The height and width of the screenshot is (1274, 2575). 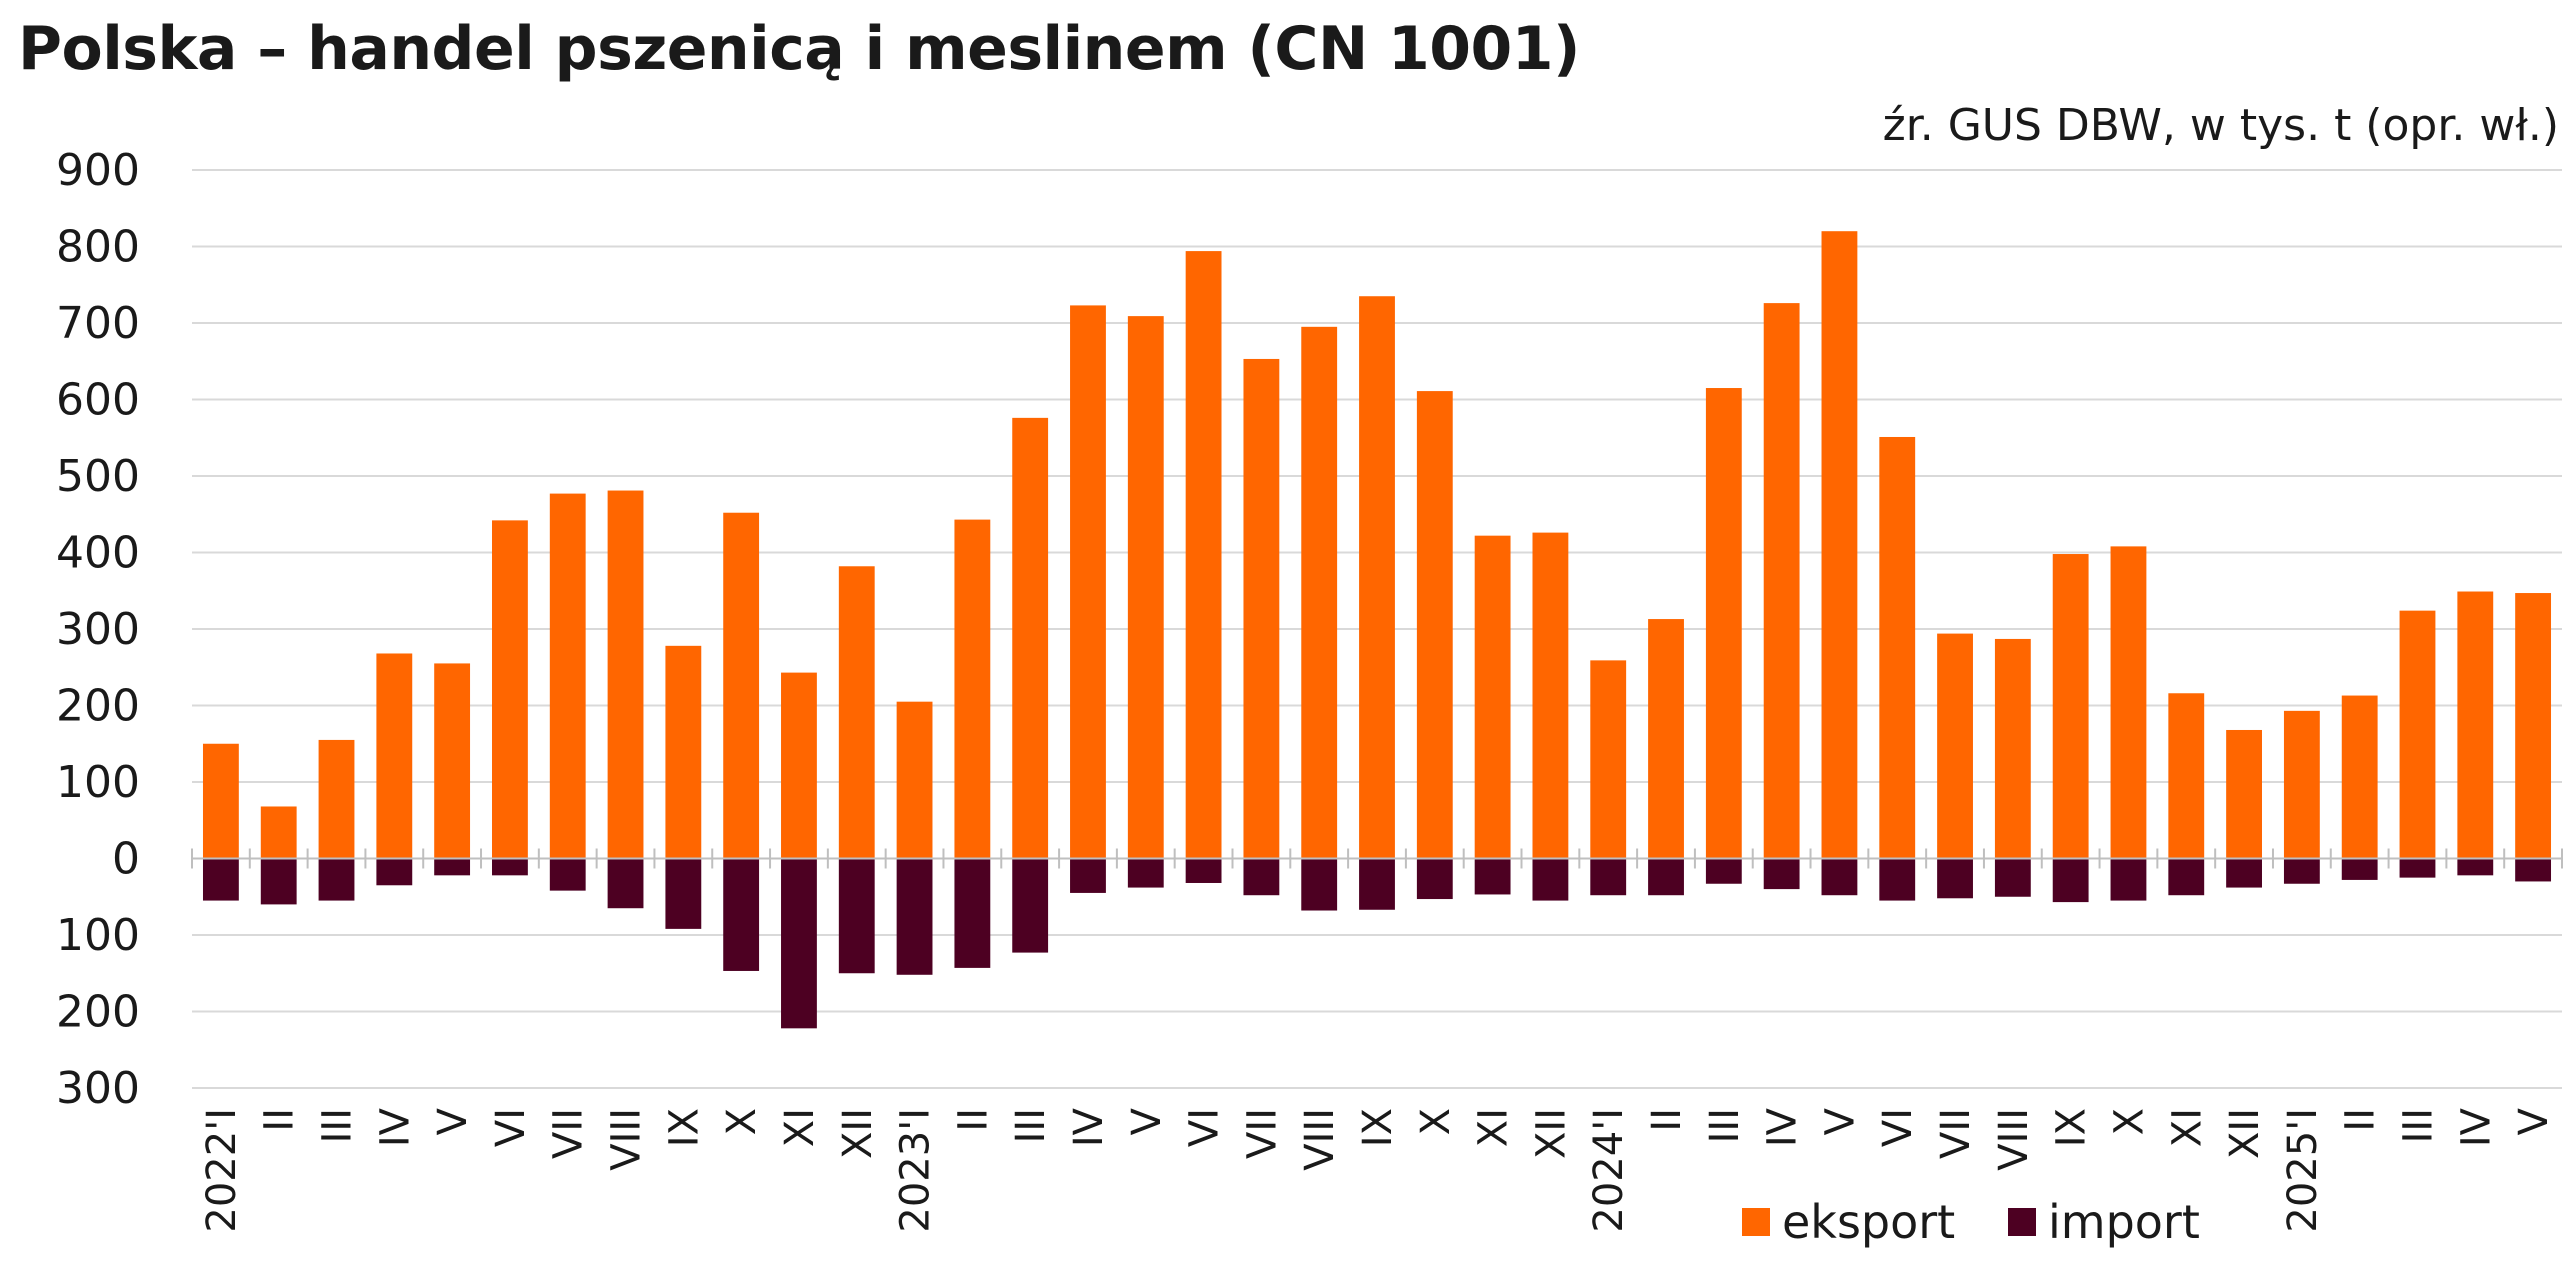 I want to click on x-tick-label: V, so click(x=453, y=1121).